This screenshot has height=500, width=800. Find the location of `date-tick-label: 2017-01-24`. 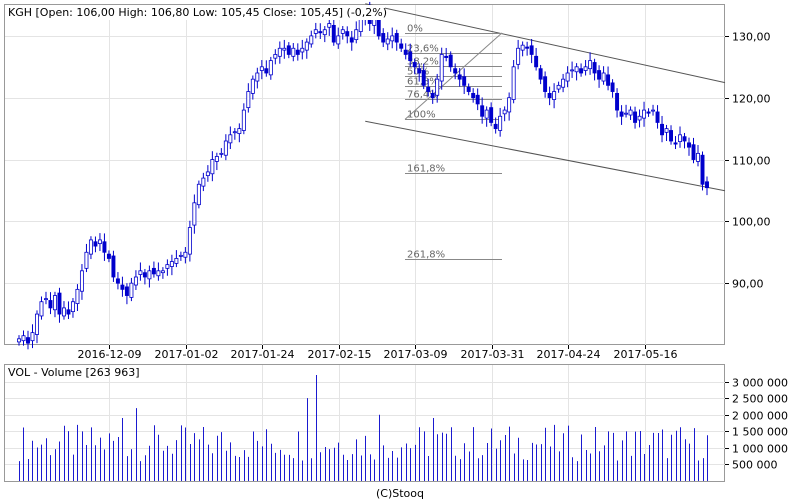

date-tick-label: 2017-01-24 is located at coordinates (263, 354).